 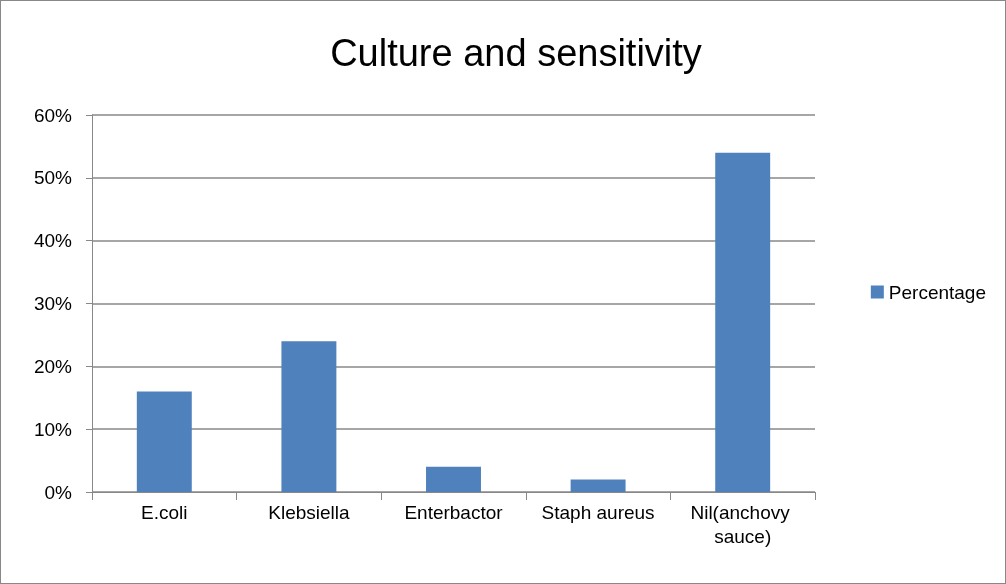 What do you see at coordinates (309, 512) in the screenshot?
I see `x-tick-label: Klebsiella` at bounding box center [309, 512].